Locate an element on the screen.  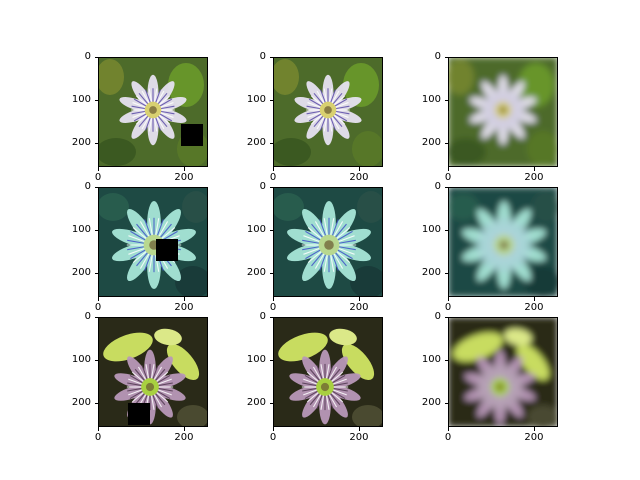
row1-col2-image is located at coordinates (328, 112).